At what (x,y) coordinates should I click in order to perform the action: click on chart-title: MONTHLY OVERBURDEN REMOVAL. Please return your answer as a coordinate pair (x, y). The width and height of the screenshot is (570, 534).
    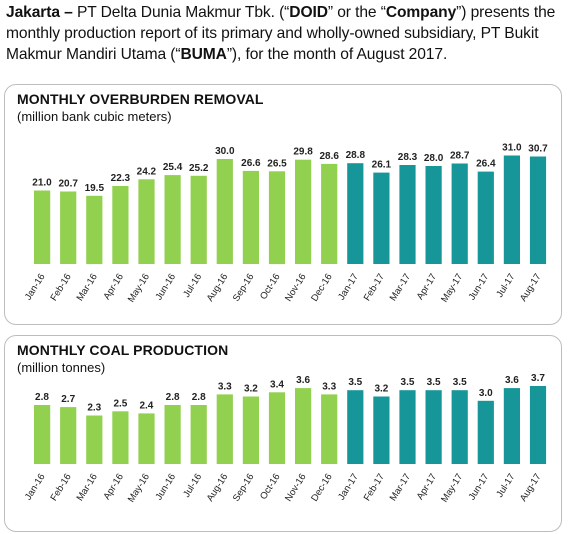
    Looking at the image, I should click on (140, 99).